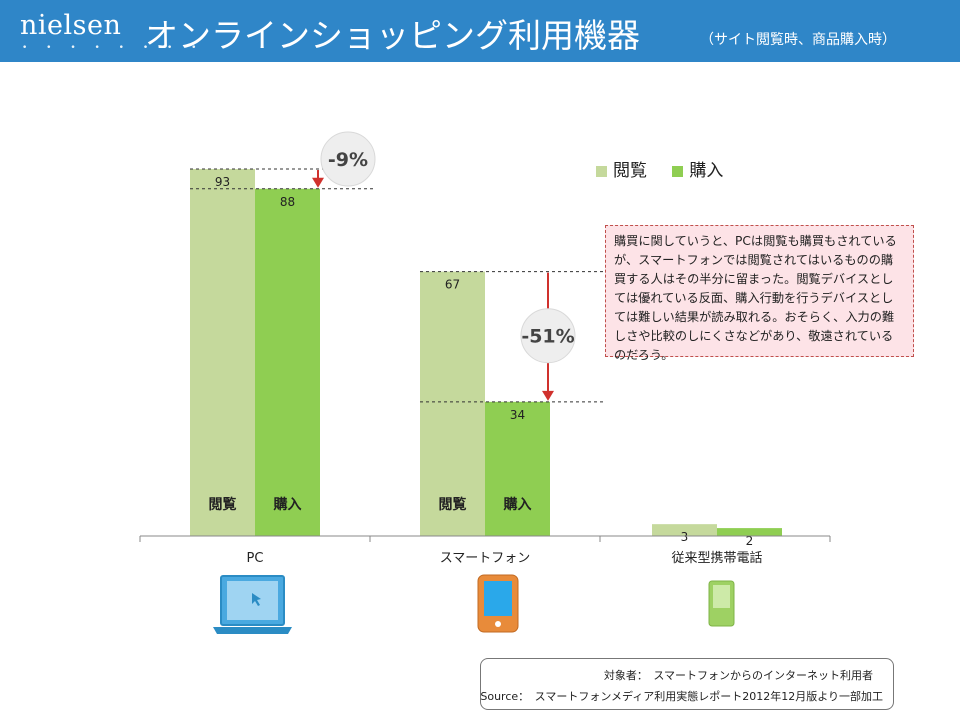 This screenshot has height=720, width=960. Describe the element at coordinates (498, 598) in the screenshot. I see `smartphone-screen` at that location.